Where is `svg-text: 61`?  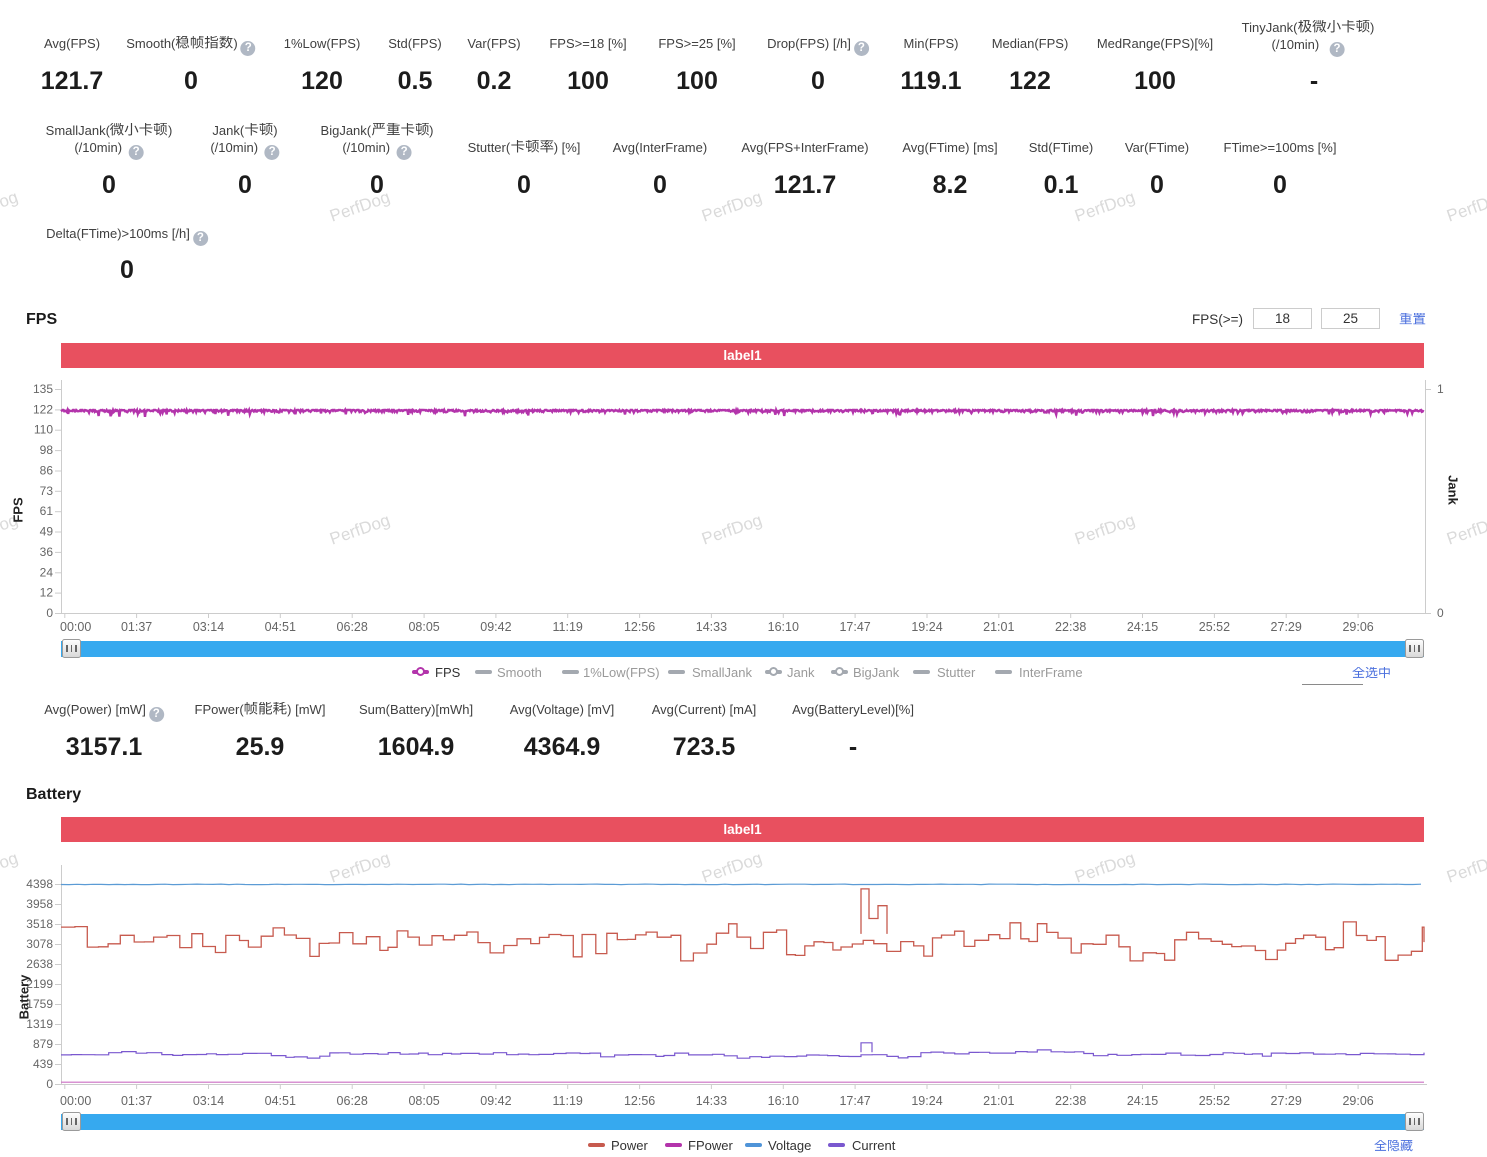 svg-text: 61 is located at coordinates (47, 511).